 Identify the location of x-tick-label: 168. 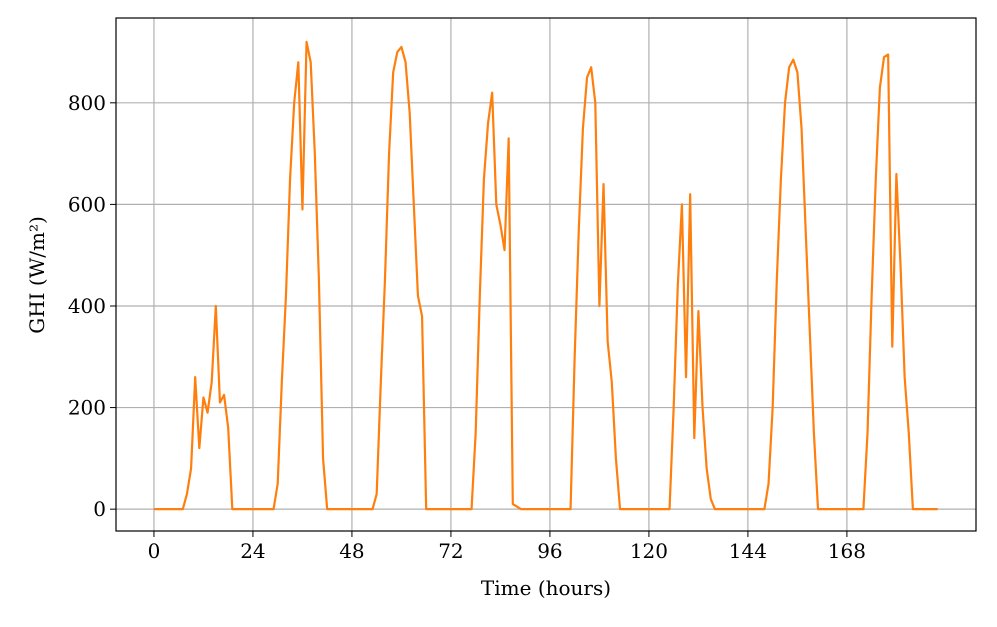
(847, 551).